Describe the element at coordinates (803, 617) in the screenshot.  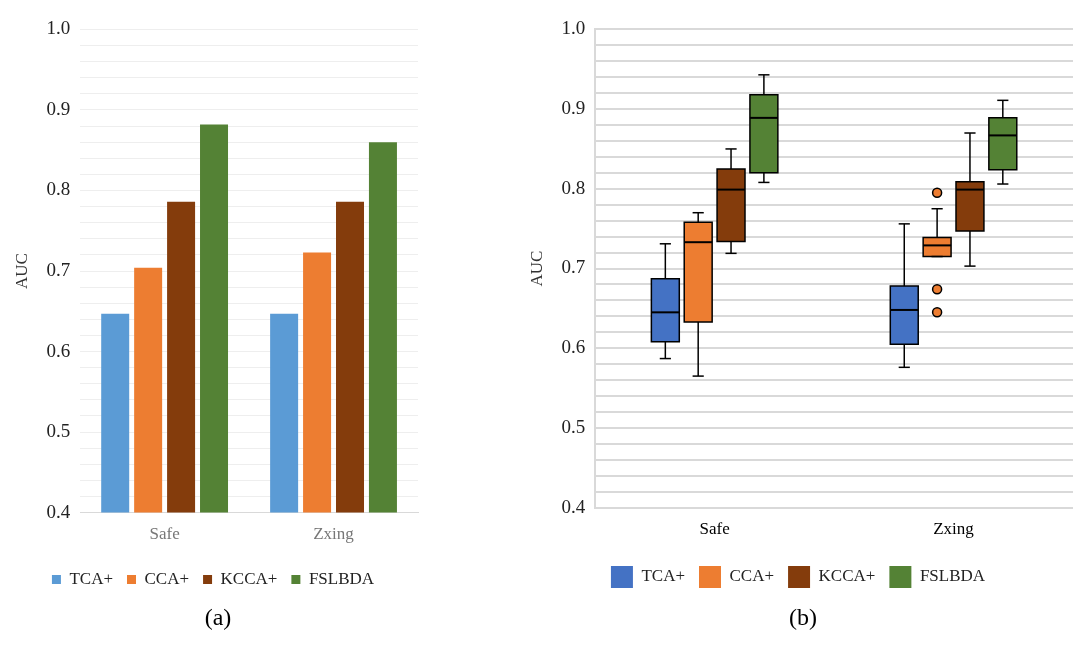
I see `text: (b)` at that location.